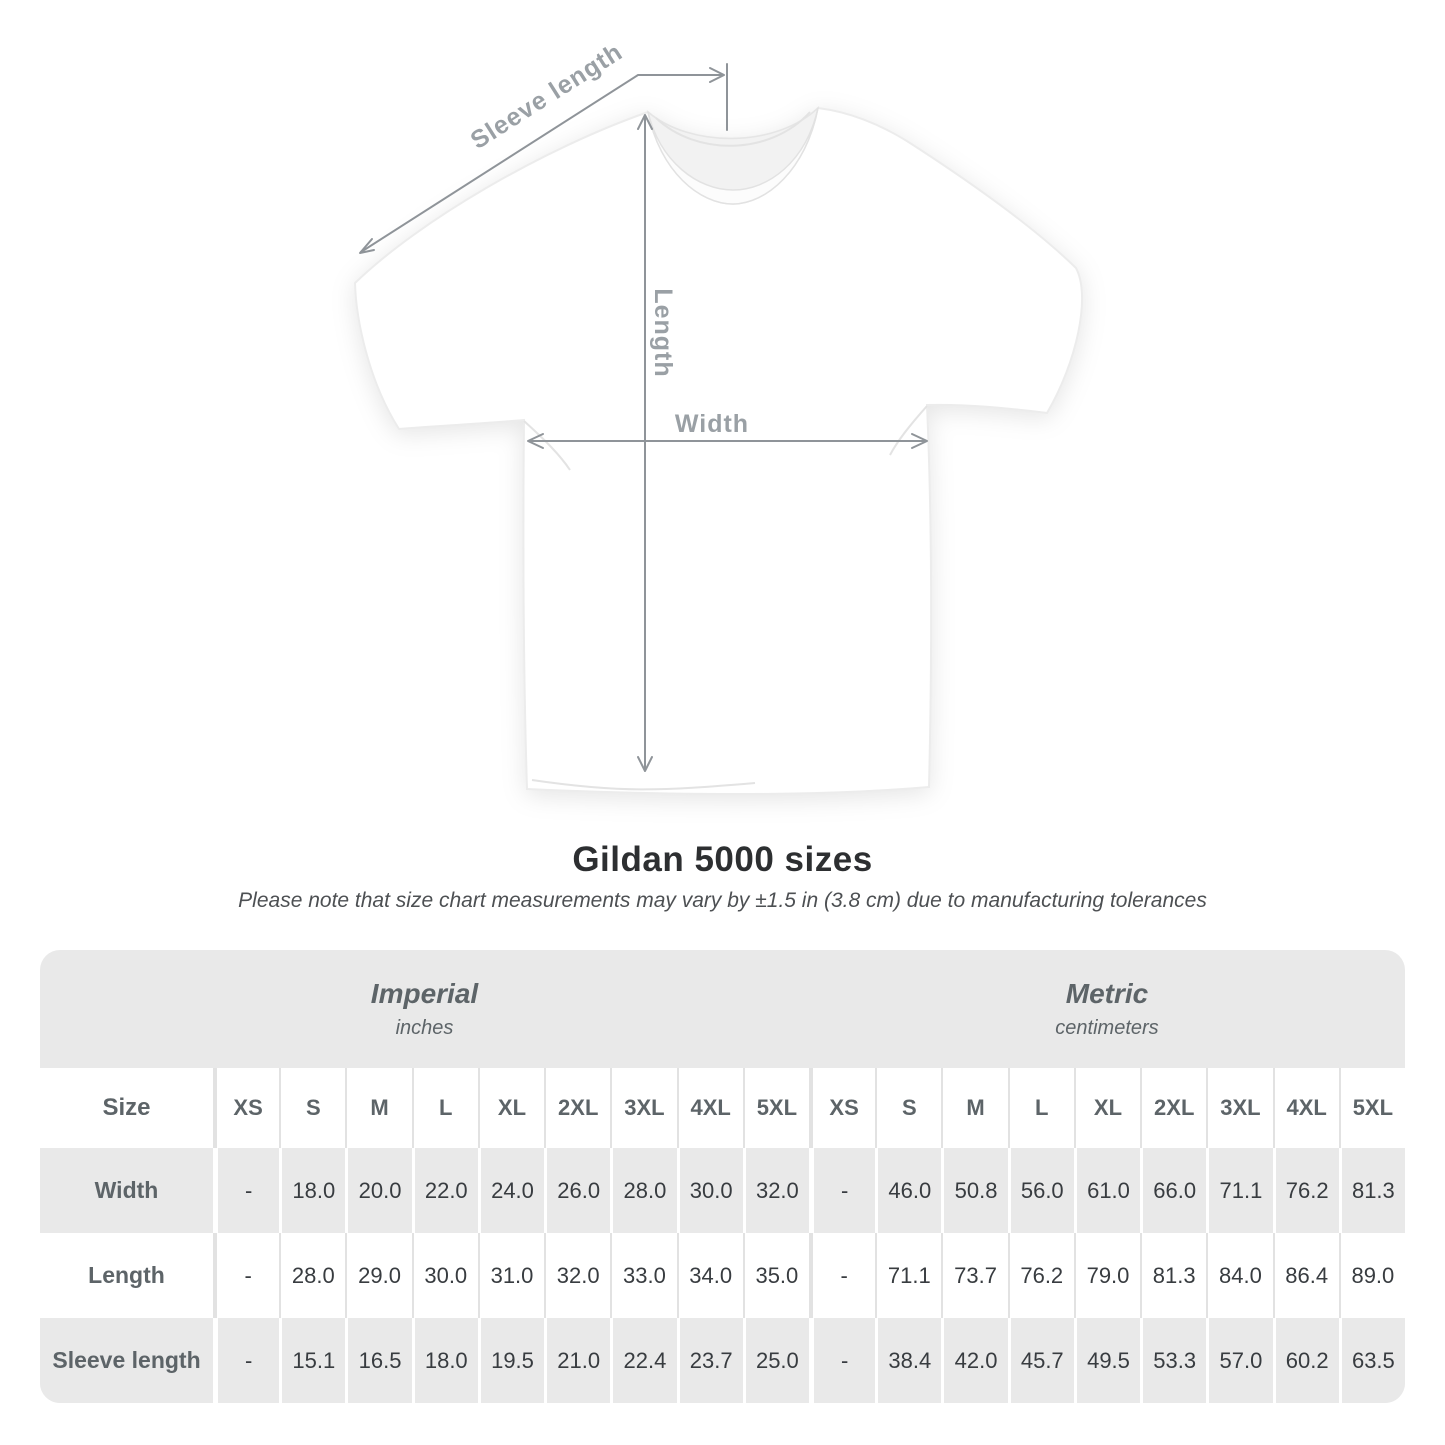  I want to click on imperial-header-title: Imperial, so click(424, 993).